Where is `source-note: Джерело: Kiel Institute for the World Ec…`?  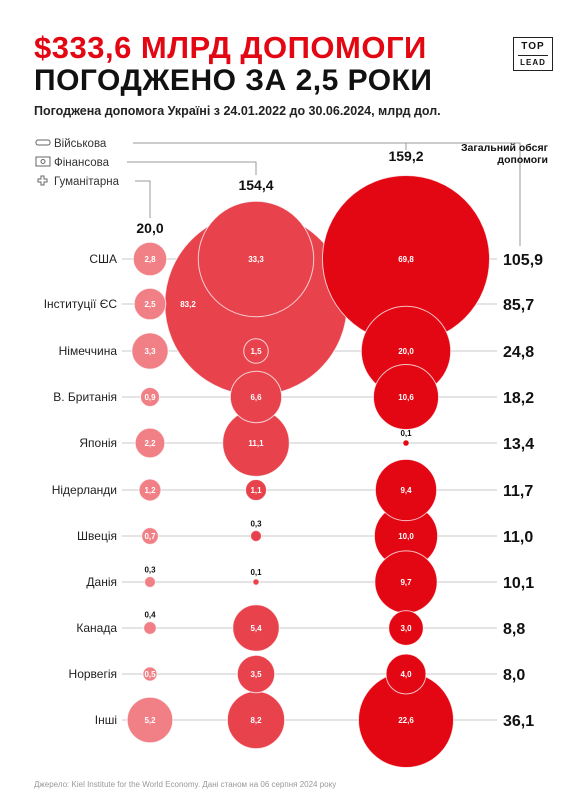 source-note: Джерело: Kiel Institute for the World Ec… is located at coordinates (185, 784).